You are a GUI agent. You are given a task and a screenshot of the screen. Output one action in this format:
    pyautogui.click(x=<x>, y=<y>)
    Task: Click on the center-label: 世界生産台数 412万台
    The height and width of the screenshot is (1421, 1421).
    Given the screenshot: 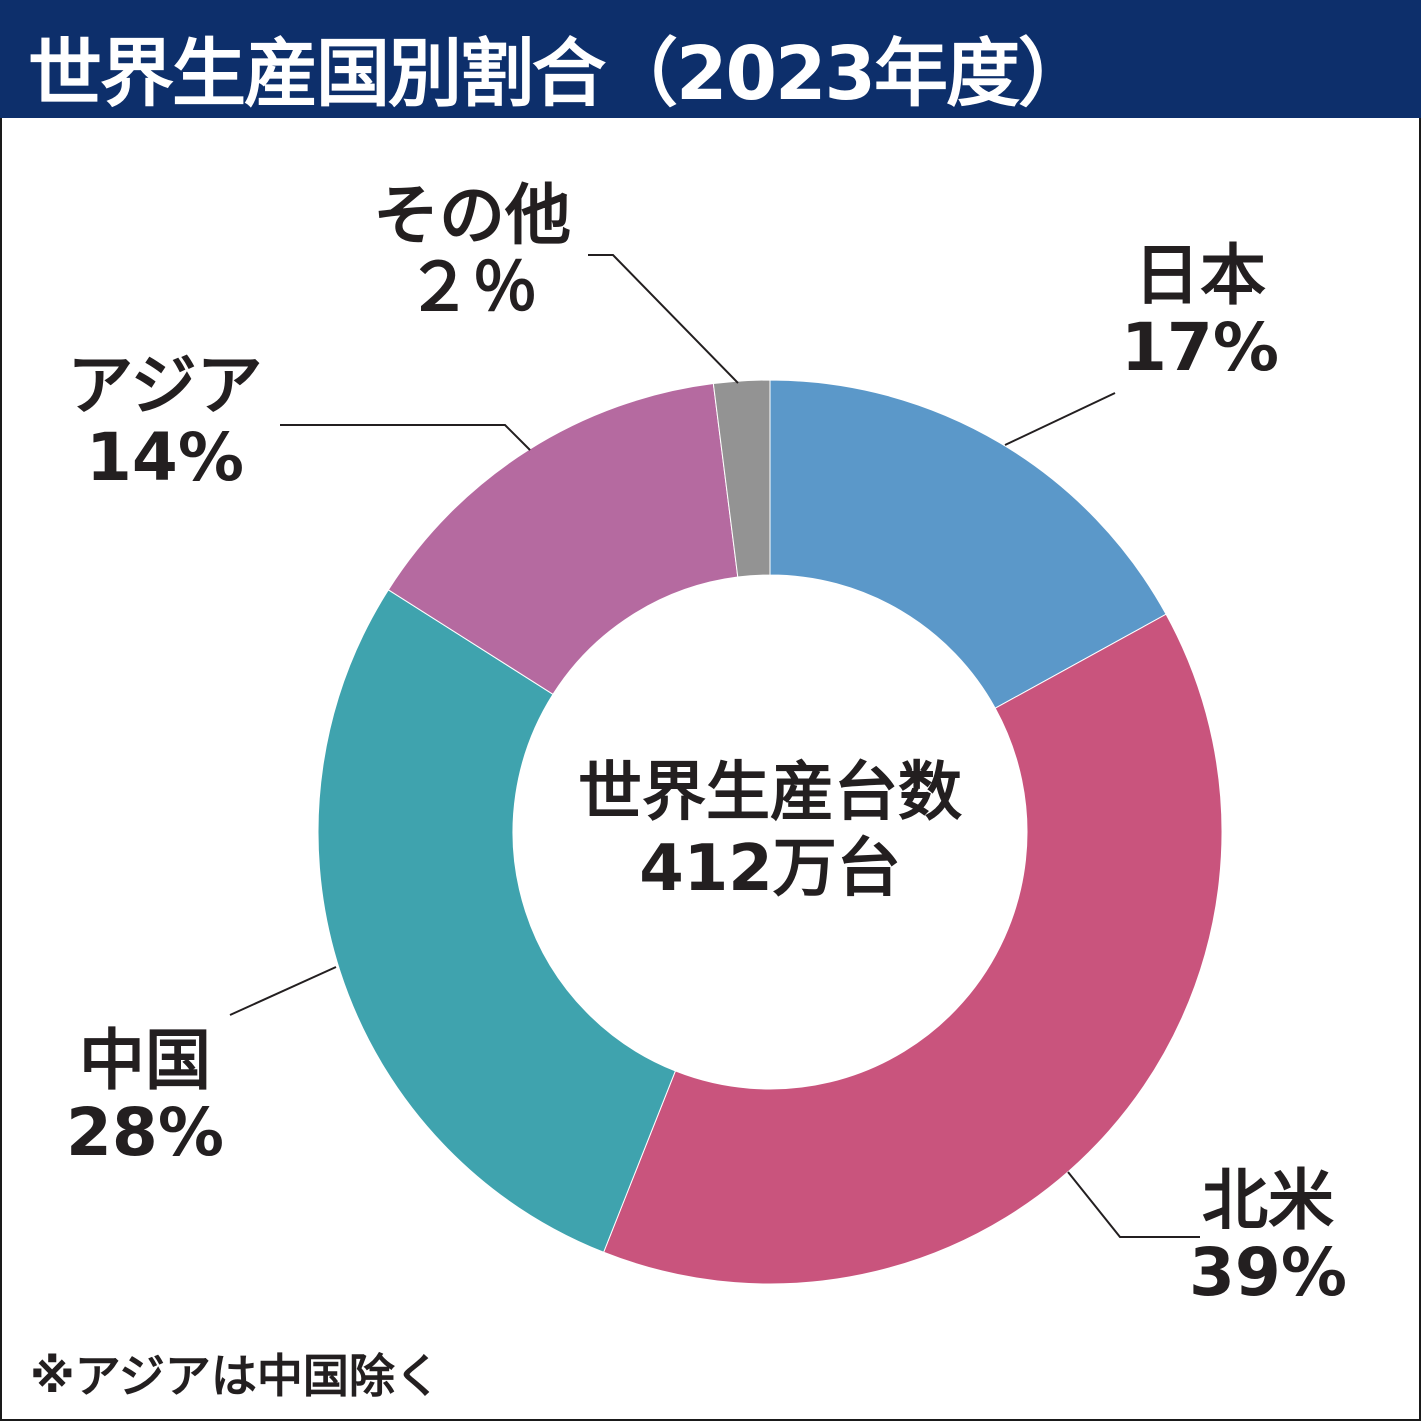 What is the action you would take?
    pyautogui.click(x=770, y=831)
    